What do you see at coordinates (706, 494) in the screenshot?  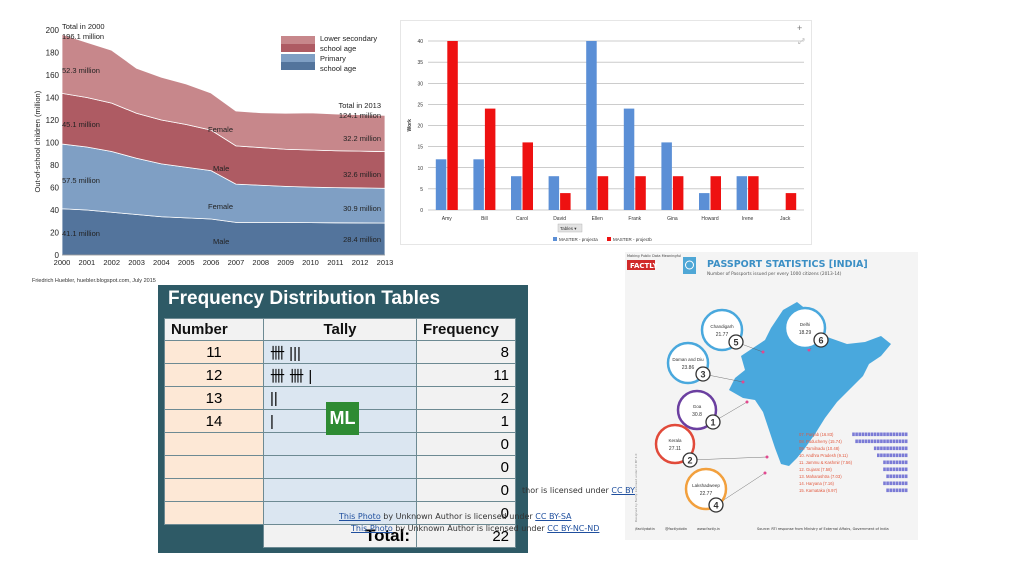 I see `bubble-value: 22.77` at bounding box center [706, 494].